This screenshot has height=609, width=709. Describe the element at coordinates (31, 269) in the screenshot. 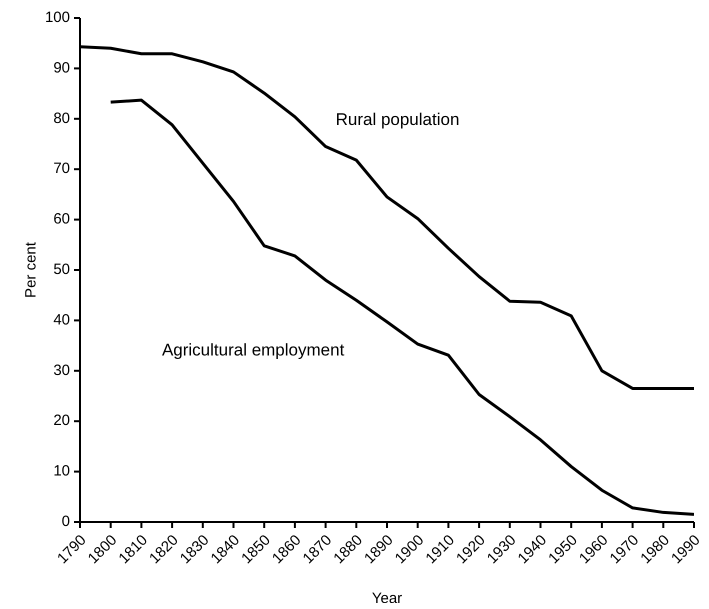

I see `y-axis-title: Per cent` at that location.